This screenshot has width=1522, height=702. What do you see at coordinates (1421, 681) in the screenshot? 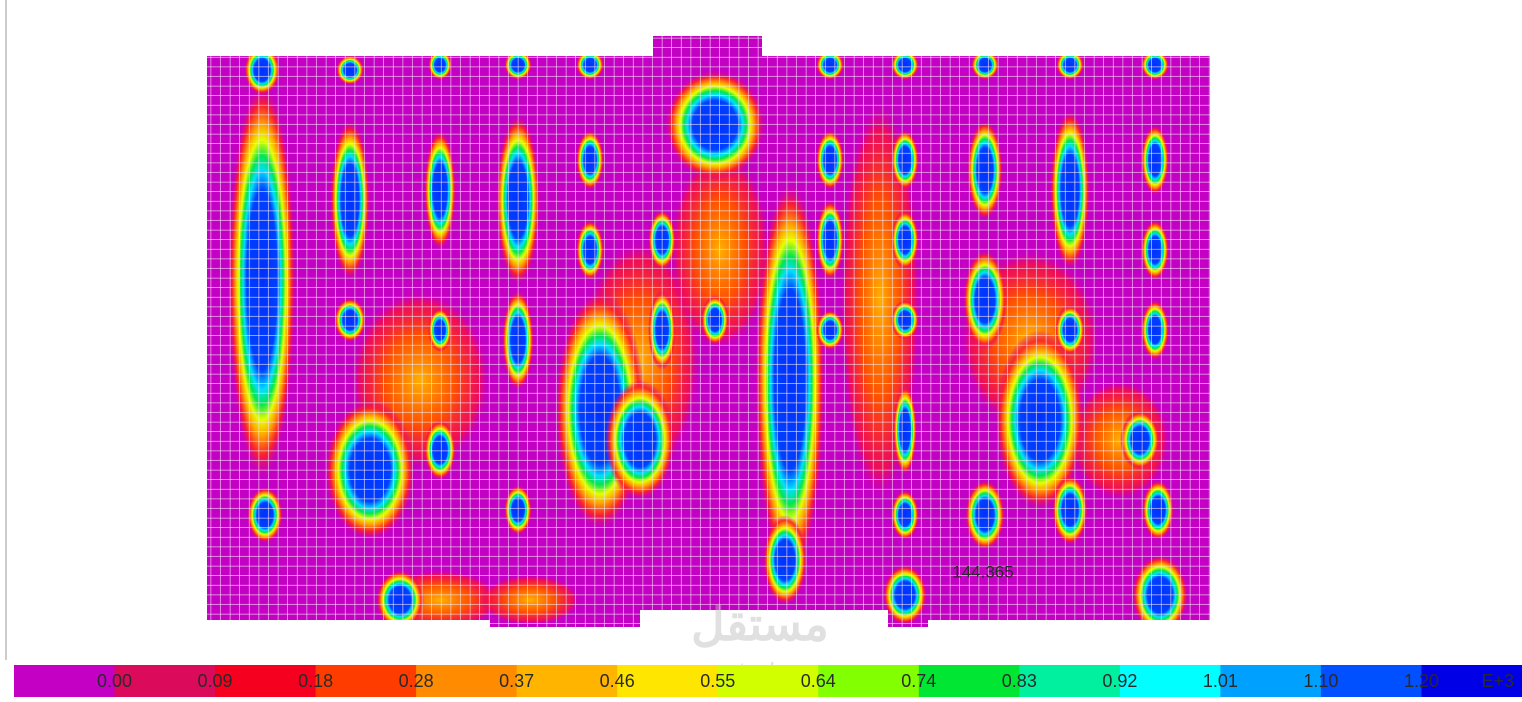
I see `legend-label: 1.20` at bounding box center [1421, 681].